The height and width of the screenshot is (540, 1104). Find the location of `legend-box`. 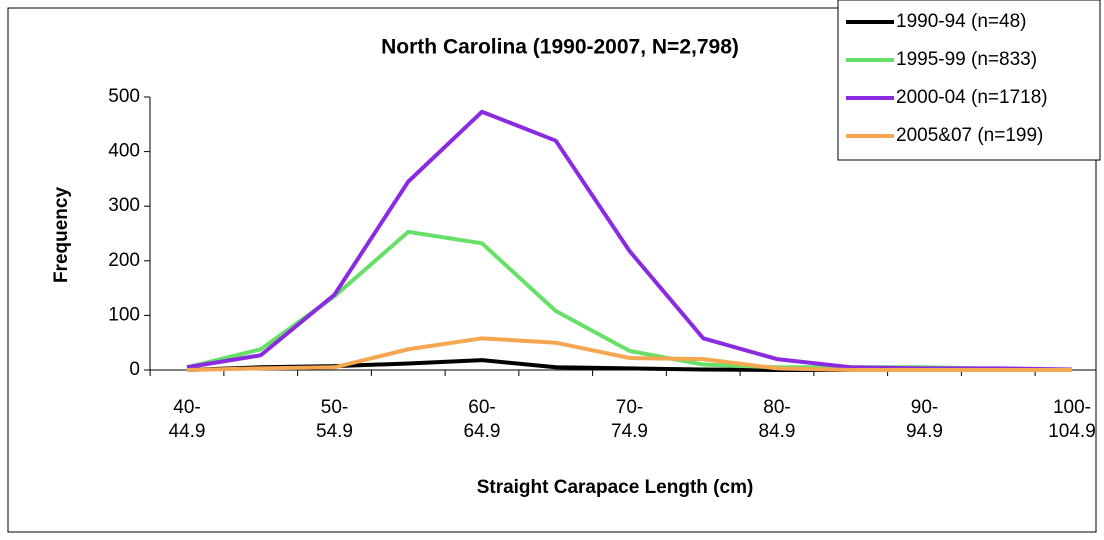

legend-box is located at coordinates (969, 80).